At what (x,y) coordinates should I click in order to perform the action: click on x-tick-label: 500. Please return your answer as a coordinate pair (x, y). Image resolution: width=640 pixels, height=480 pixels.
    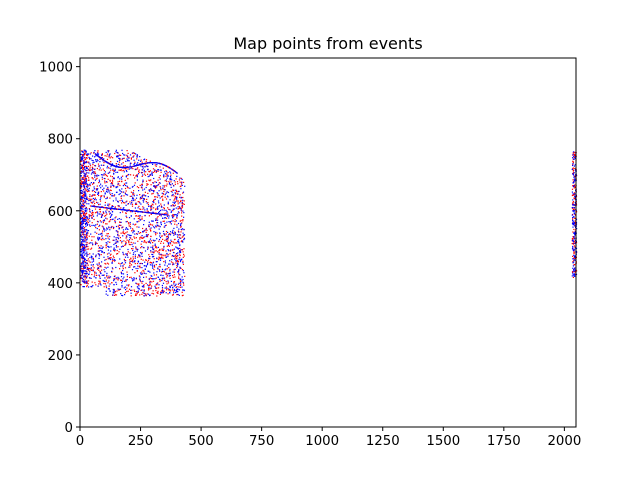
    Looking at the image, I should click on (200, 441).